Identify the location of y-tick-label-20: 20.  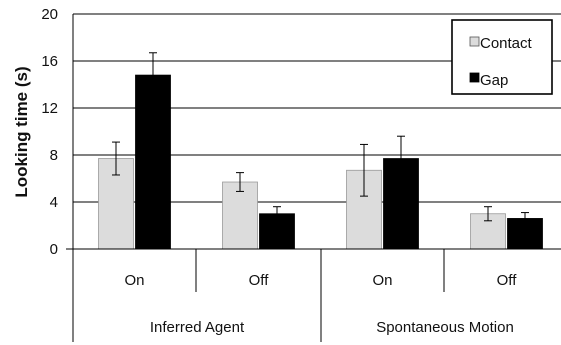
(49, 14).